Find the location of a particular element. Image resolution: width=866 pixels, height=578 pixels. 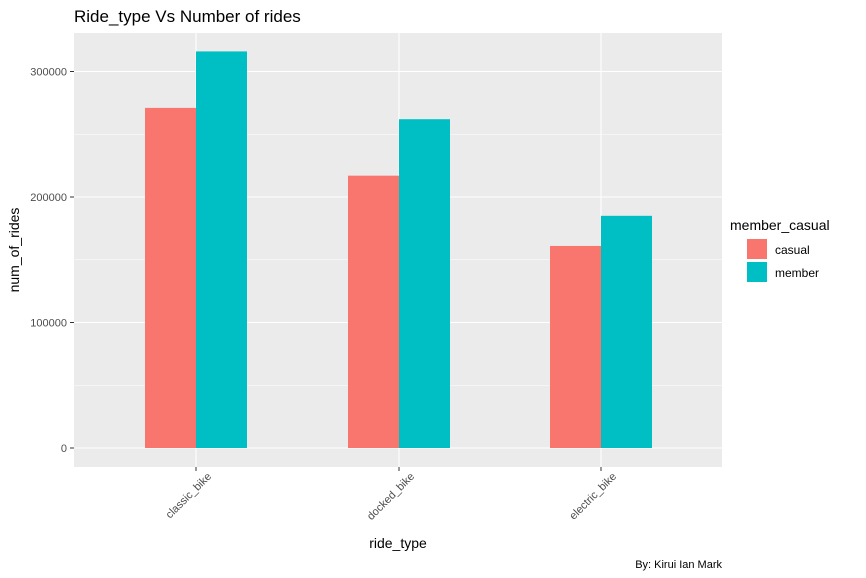

bar-casual-docked_bike is located at coordinates (373, 312).